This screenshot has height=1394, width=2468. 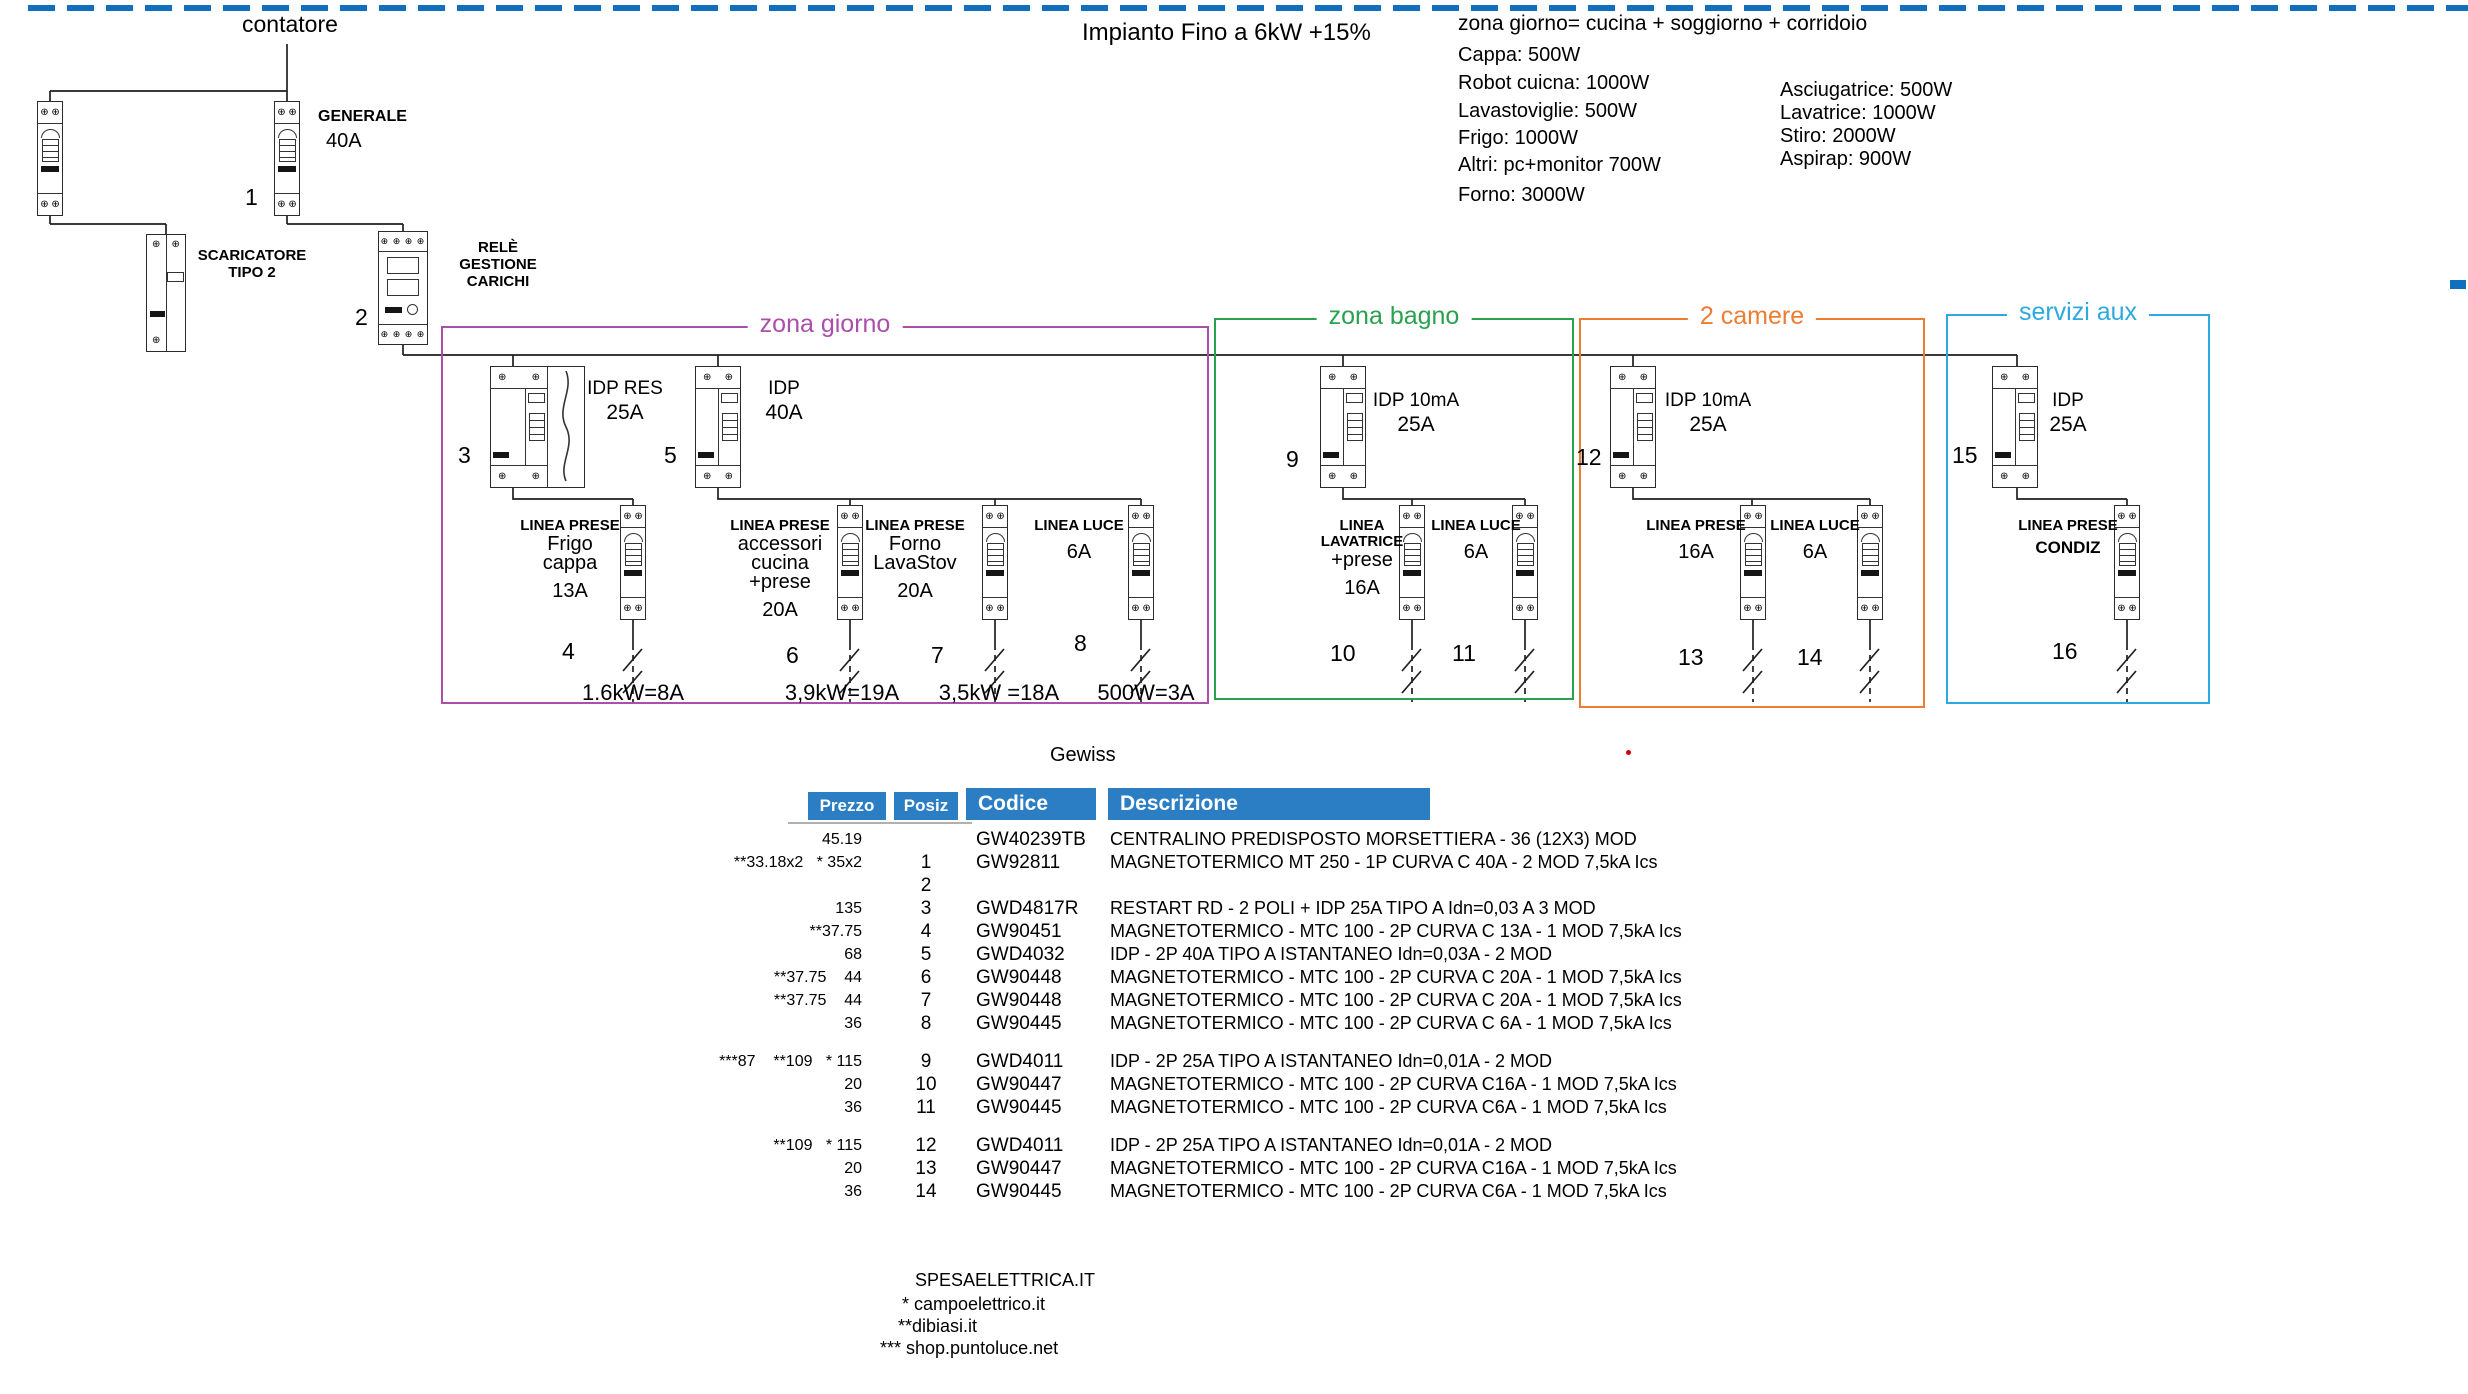 What do you see at coordinates (926, 806) in the screenshot?
I see `column-header-posiz: Posiz` at bounding box center [926, 806].